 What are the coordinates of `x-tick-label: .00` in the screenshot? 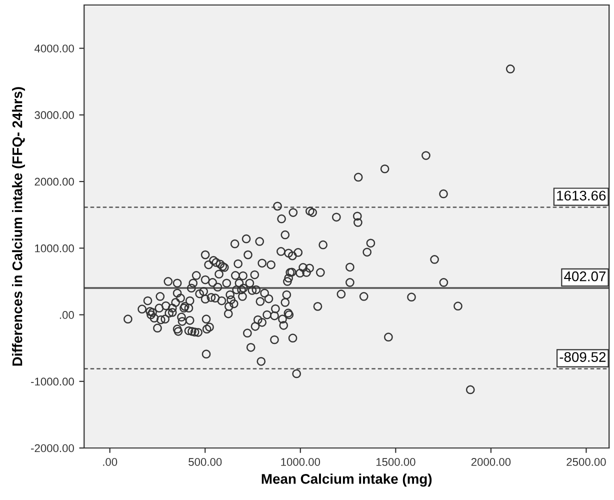 It's located at (110, 462).